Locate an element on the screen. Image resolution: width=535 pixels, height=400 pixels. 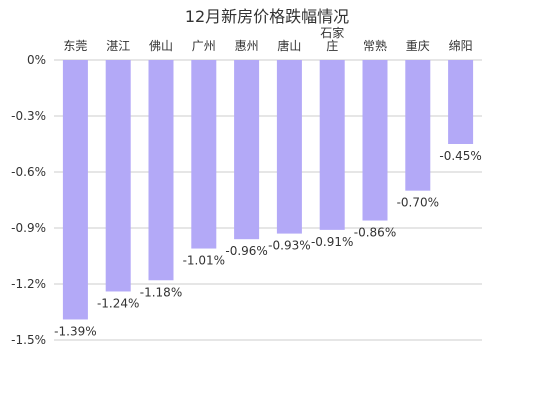
category-labels: 东莞 湛江 佛山 广州 惠州 唐山 石家庄 常熟 重庆 绵阳 is located at coordinates (267, 39).